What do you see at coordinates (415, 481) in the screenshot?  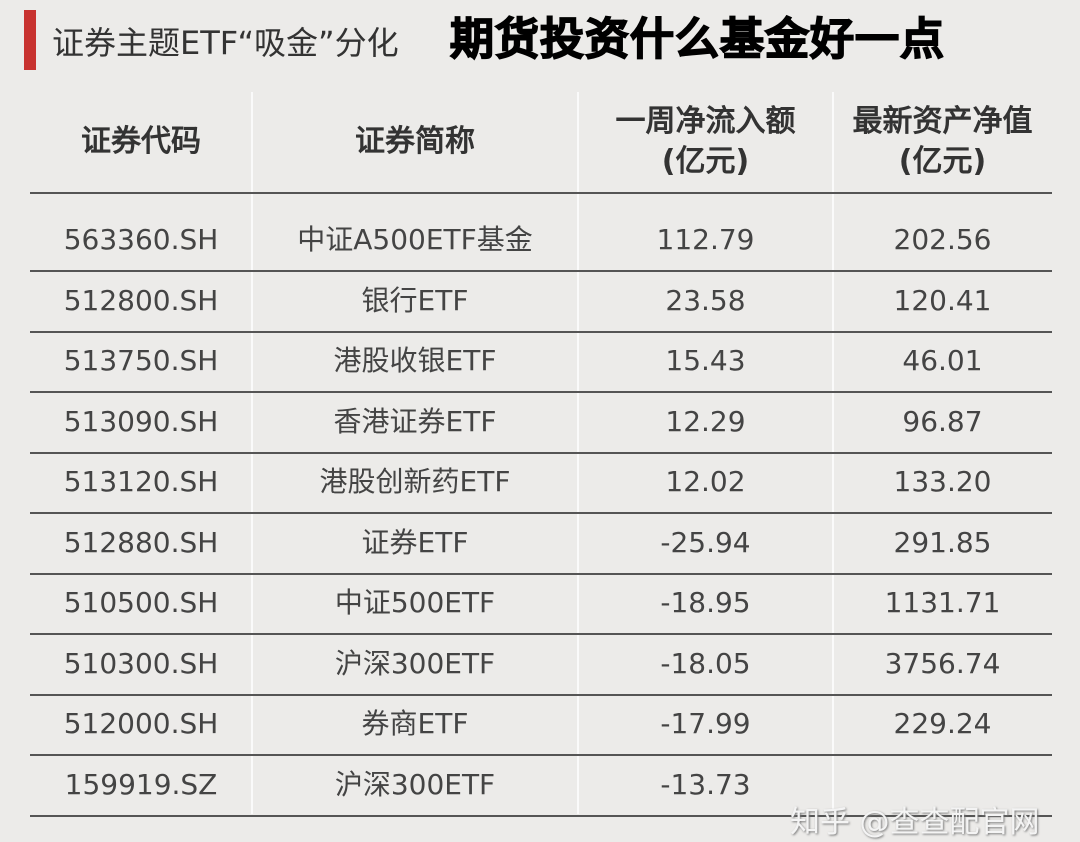 I see `name-cell: 港股创新药ETF` at bounding box center [415, 481].